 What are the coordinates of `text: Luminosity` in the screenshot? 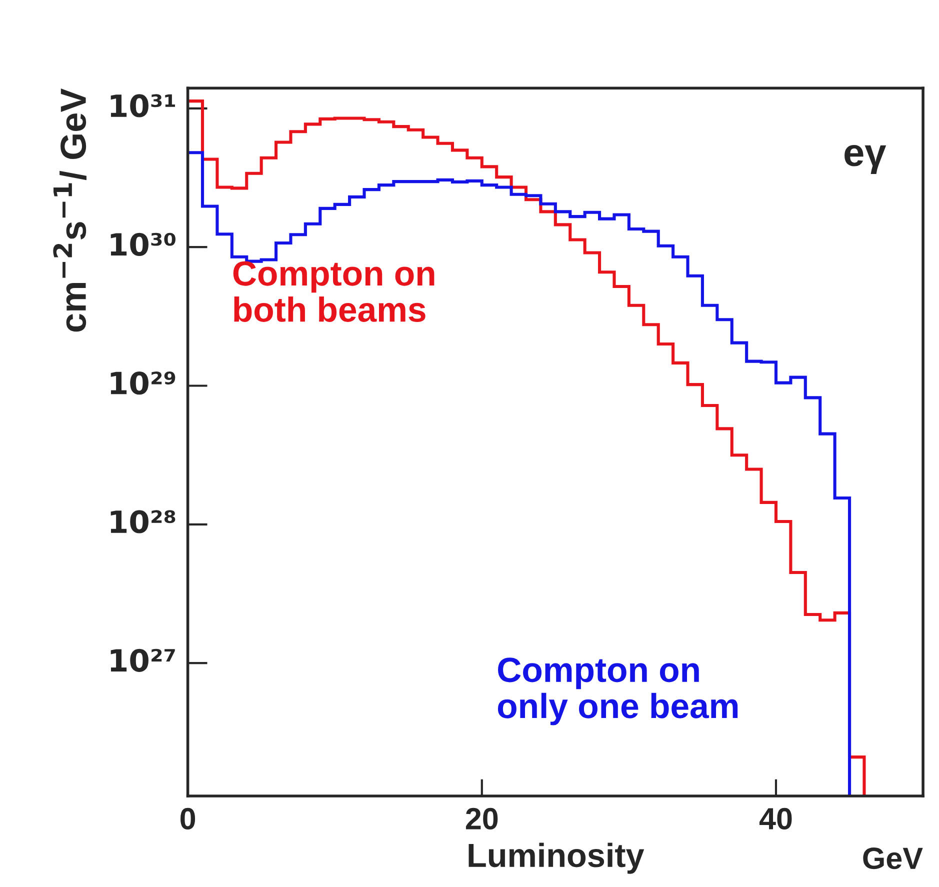 It's located at (556, 858).